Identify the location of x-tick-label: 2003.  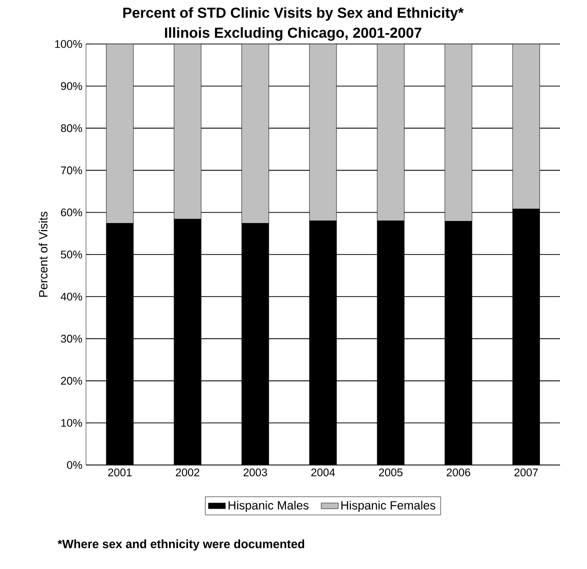
(256, 472).